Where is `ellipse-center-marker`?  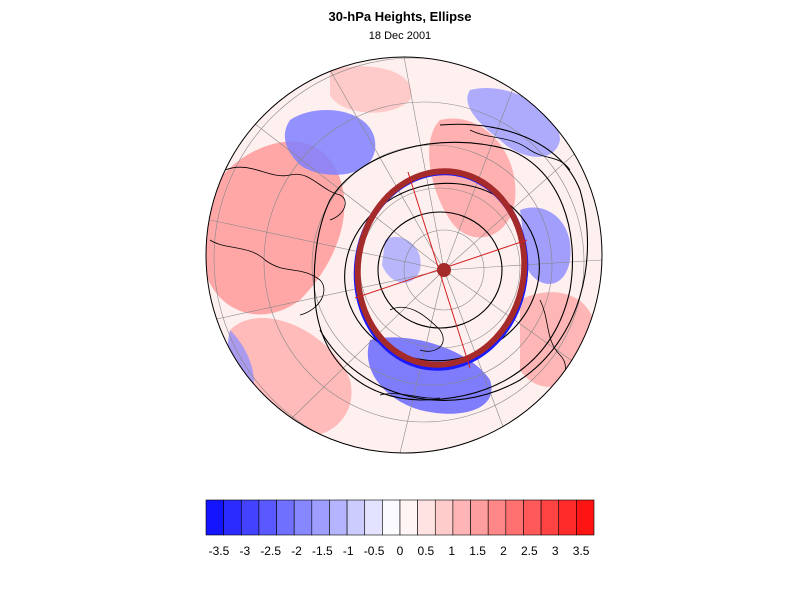 ellipse-center-marker is located at coordinates (444, 270).